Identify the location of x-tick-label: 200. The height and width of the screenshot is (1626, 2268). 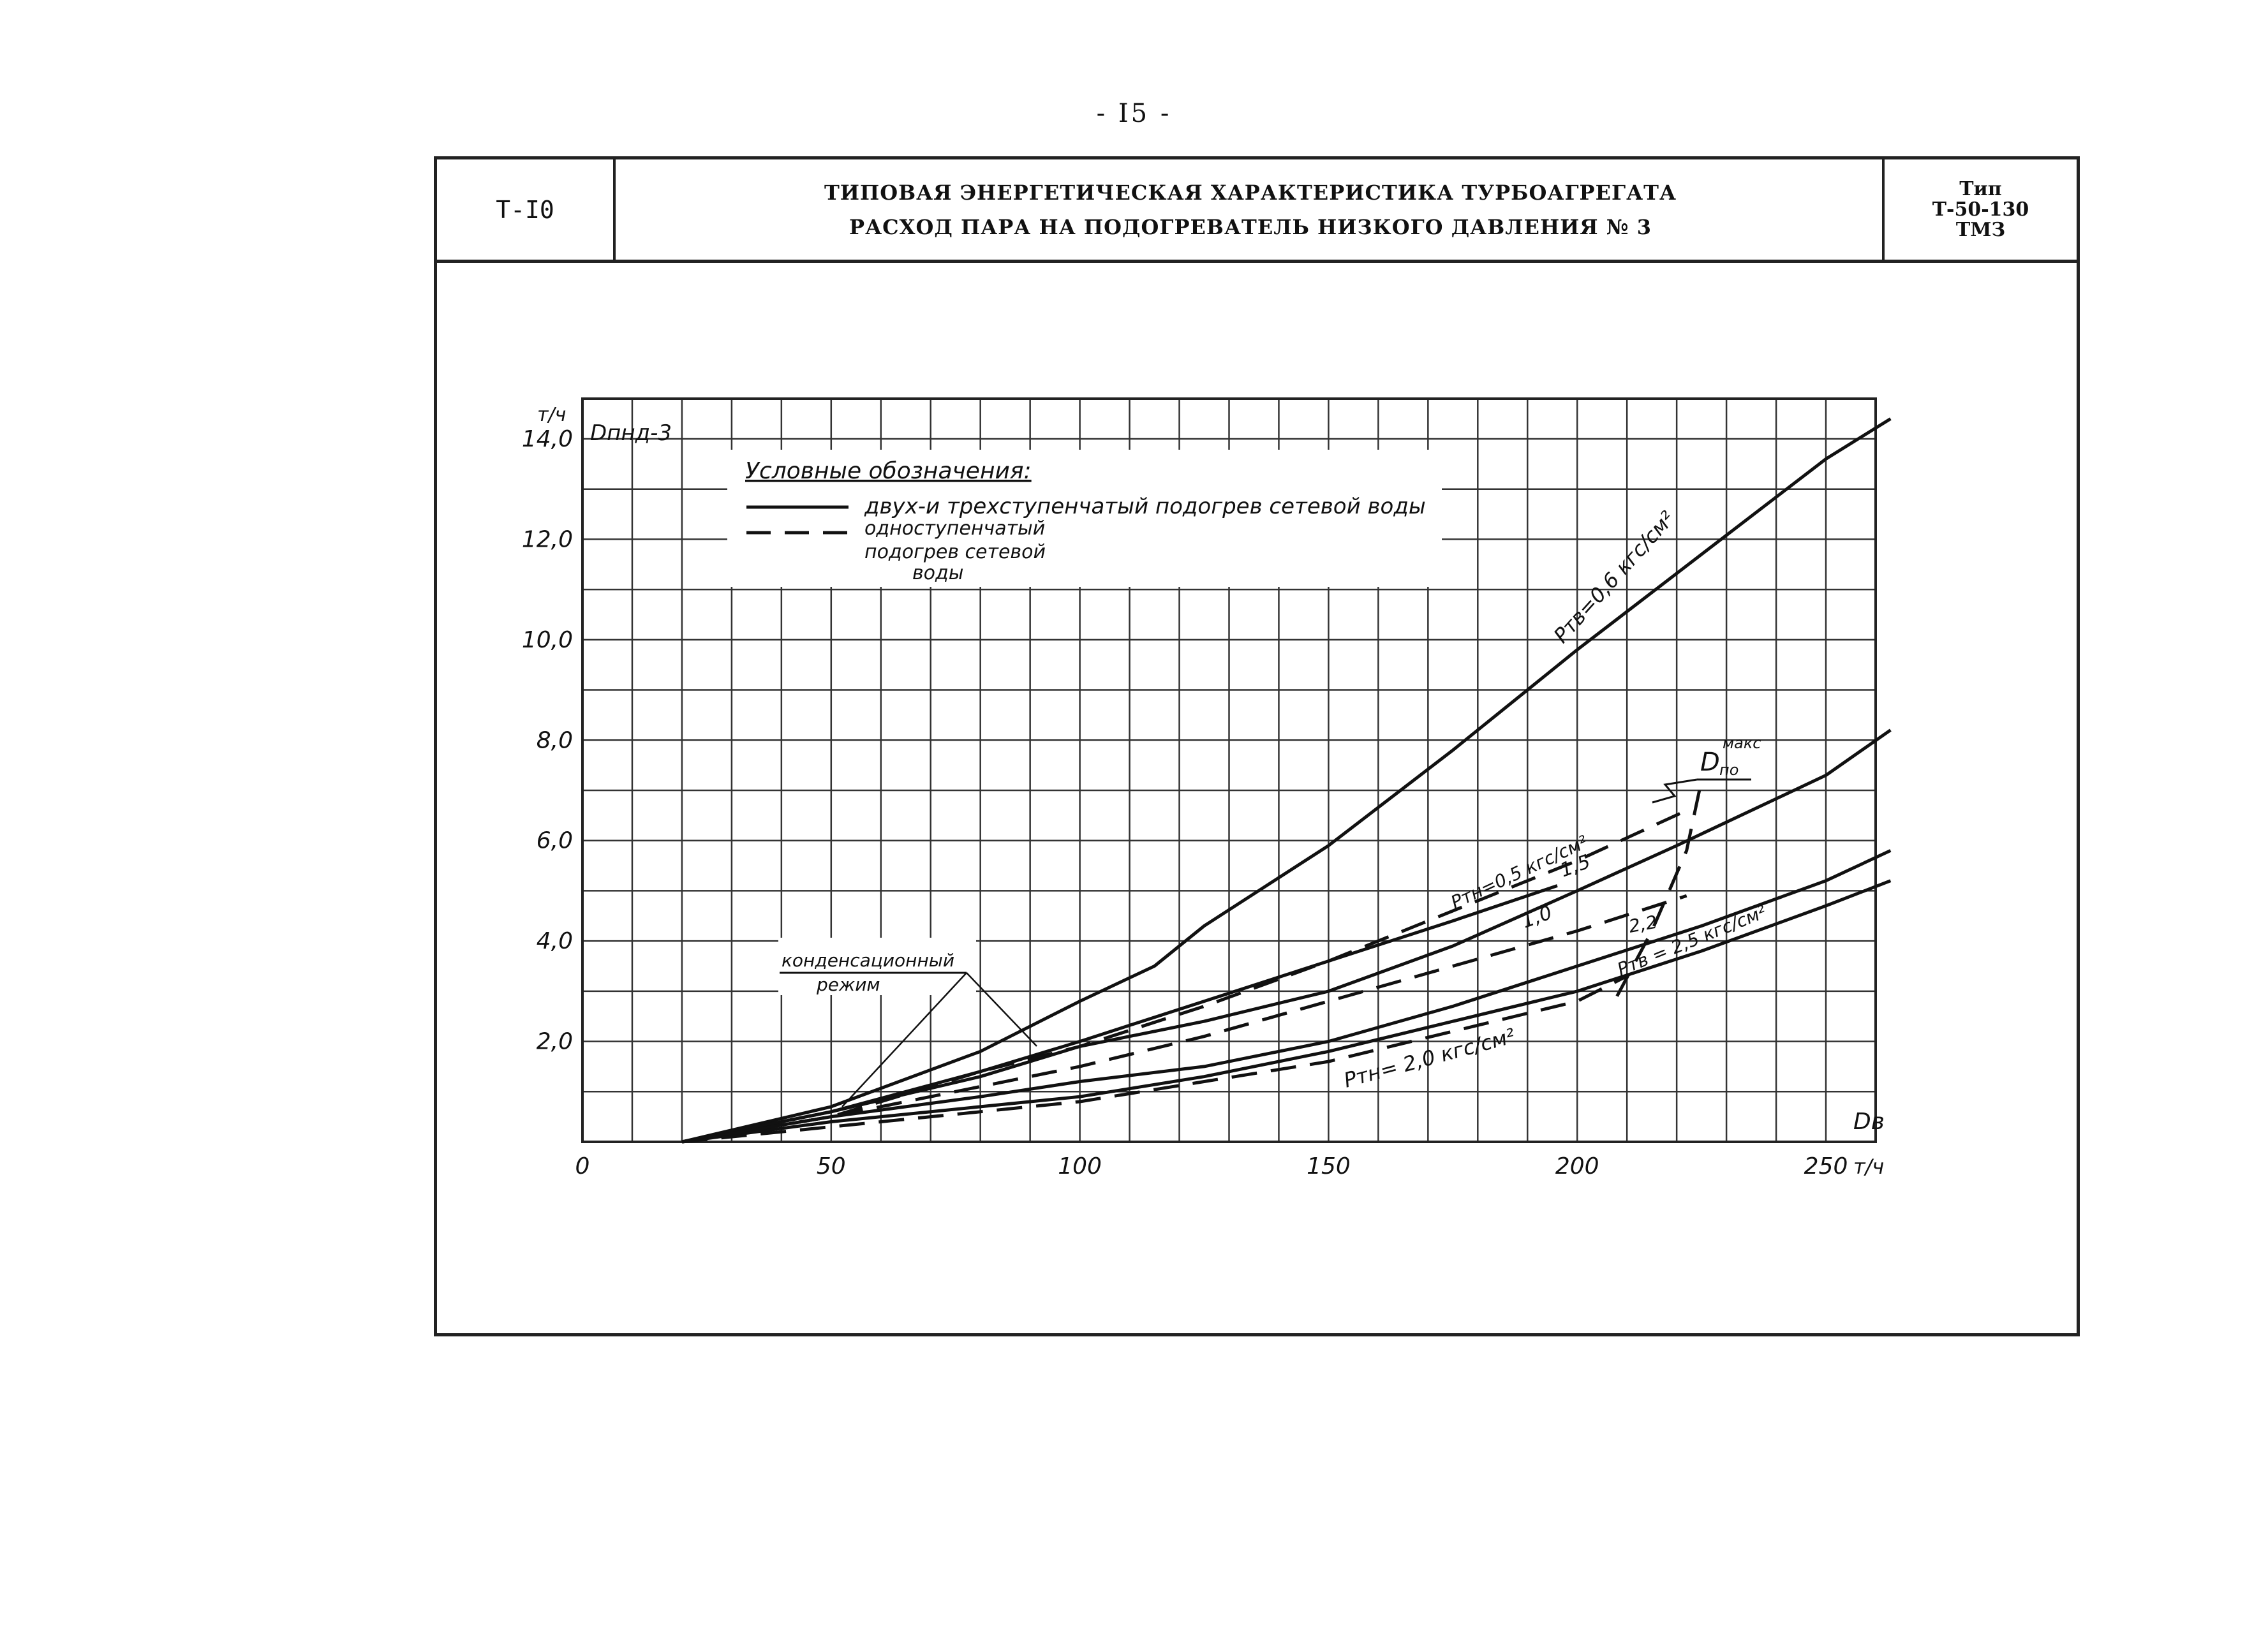
(1577, 1166).